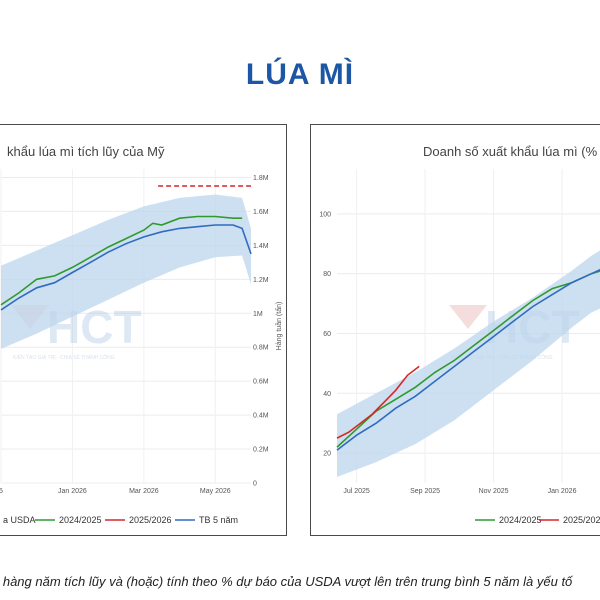 The height and width of the screenshot is (600, 600). I want to click on y-tick-label: 1.6M, so click(261, 212).